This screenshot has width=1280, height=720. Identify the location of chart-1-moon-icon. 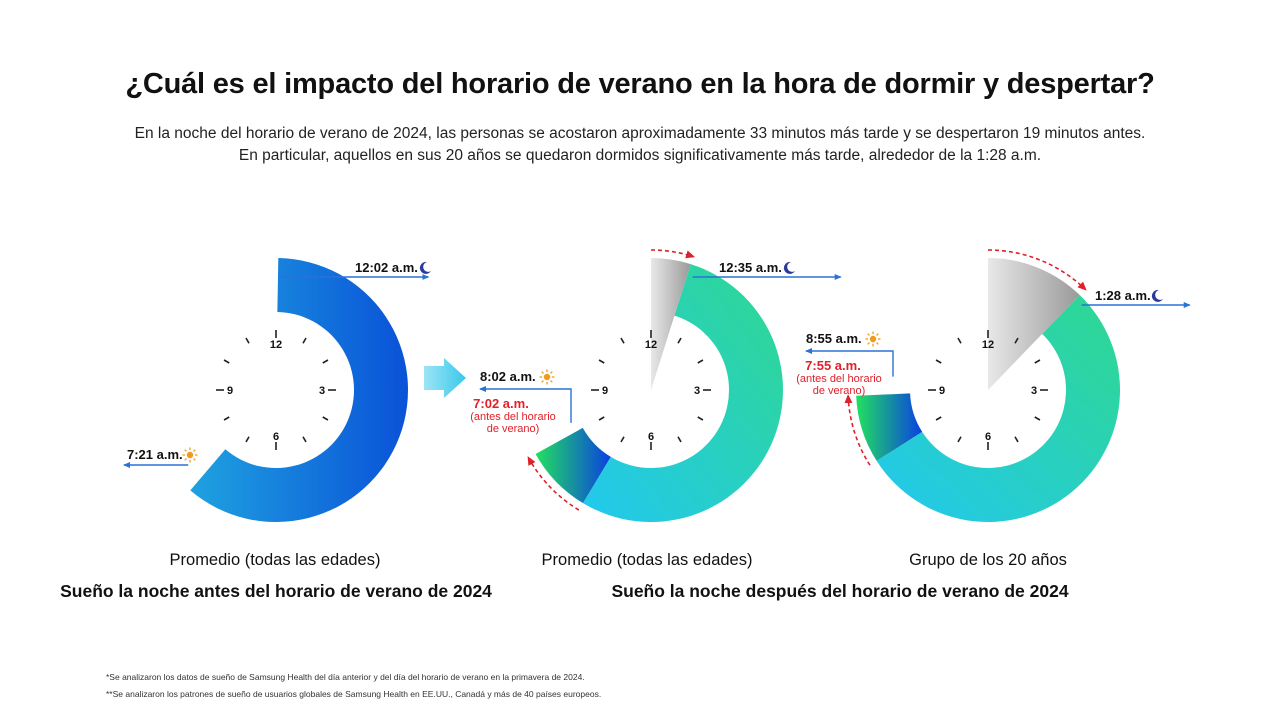
(425, 267).